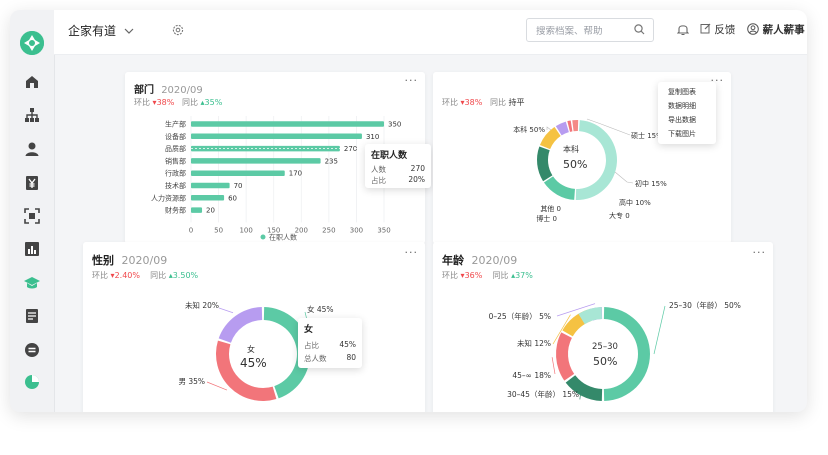 The image size is (828, 455). What do you see at coordinates (273, 230) in the screenshot?
I see `x-tick-label: 150` at bounding box center [273, 230].